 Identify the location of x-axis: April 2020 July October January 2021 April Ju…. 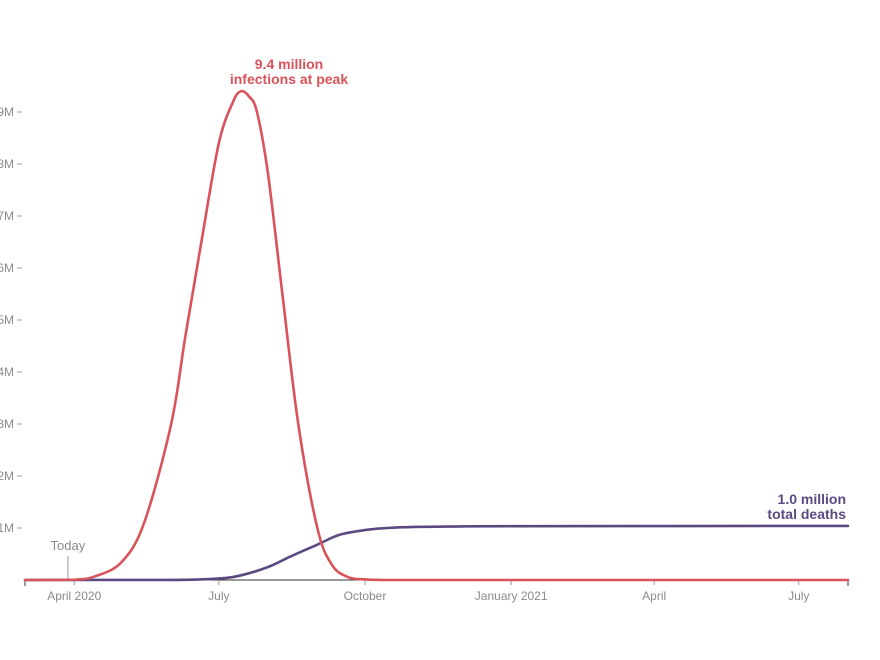
(436, 591).